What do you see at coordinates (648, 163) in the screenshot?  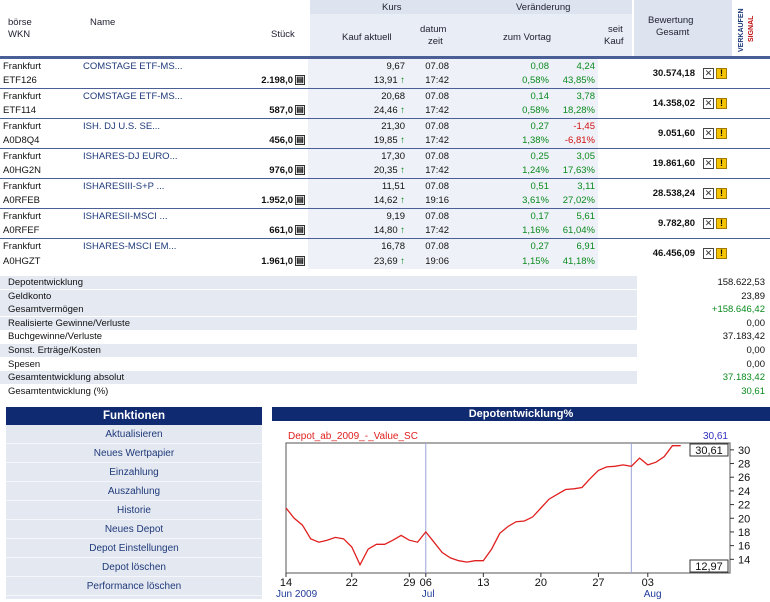 I see `value-cell: 19.861,60` at bounding box center [648, 163].